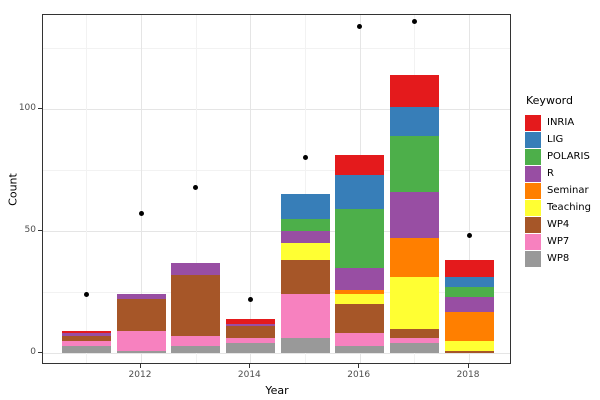  Describe the element at coordinates (568, 190) in the screenshot. I see `legend-label: Seminar` at that location.